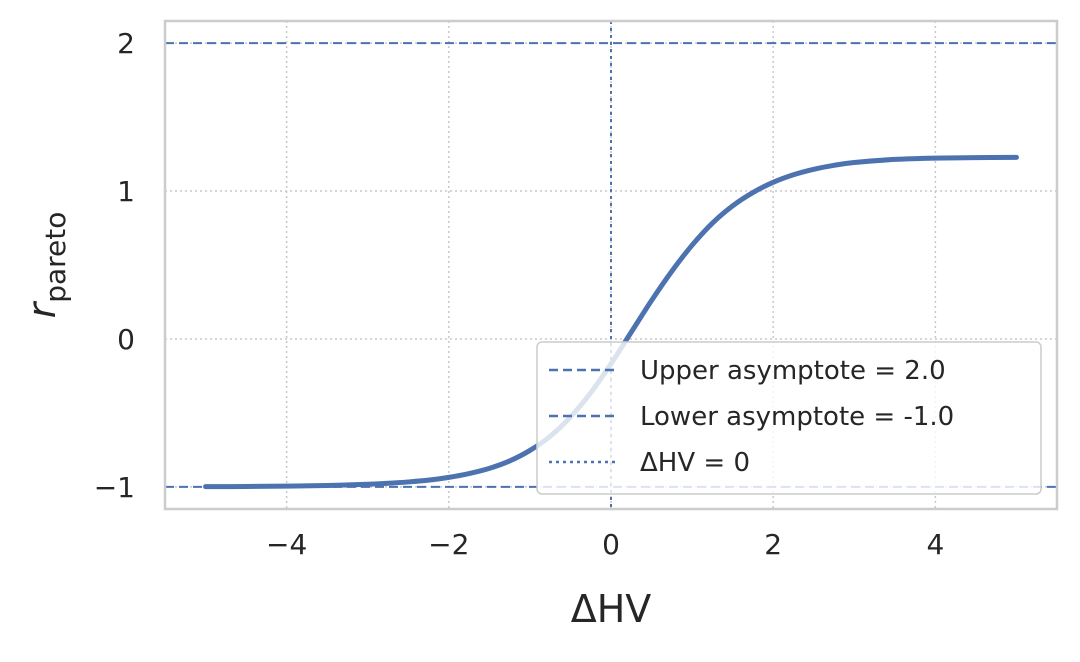 The height and width of the screenshot is (662, 1080). I want to click on y-tick-label: −1, so click(114, 487).